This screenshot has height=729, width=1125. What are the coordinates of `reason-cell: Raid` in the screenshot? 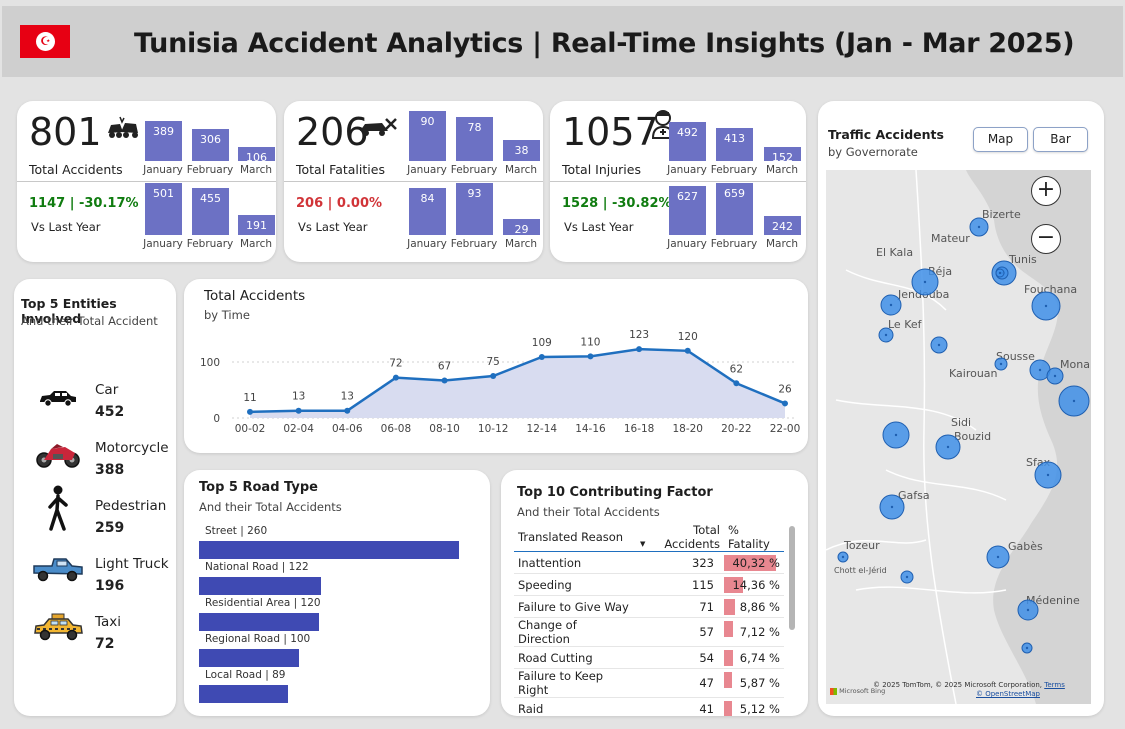 It's located at (575, 706).